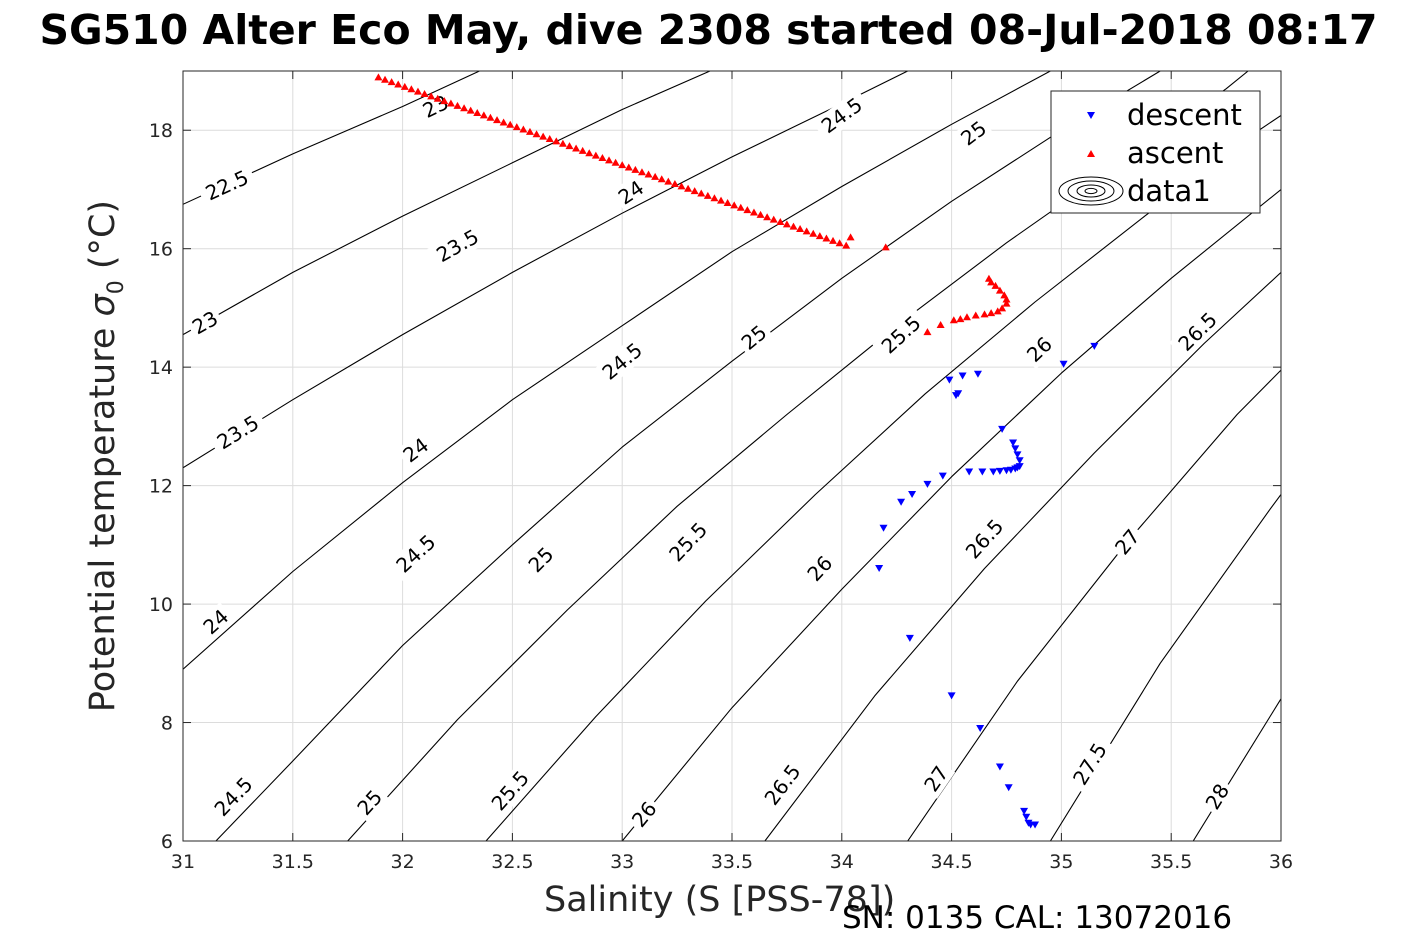  I want to click on x-tick-label: 33, so click(622, 862).